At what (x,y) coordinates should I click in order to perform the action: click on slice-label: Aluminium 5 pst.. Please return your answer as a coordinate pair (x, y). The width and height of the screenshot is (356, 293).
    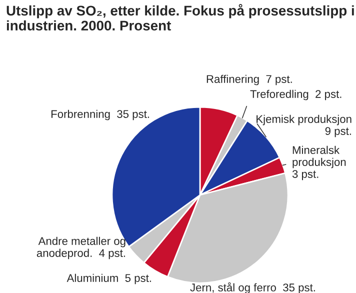
    Looking at the image, I should click on (108, 279).